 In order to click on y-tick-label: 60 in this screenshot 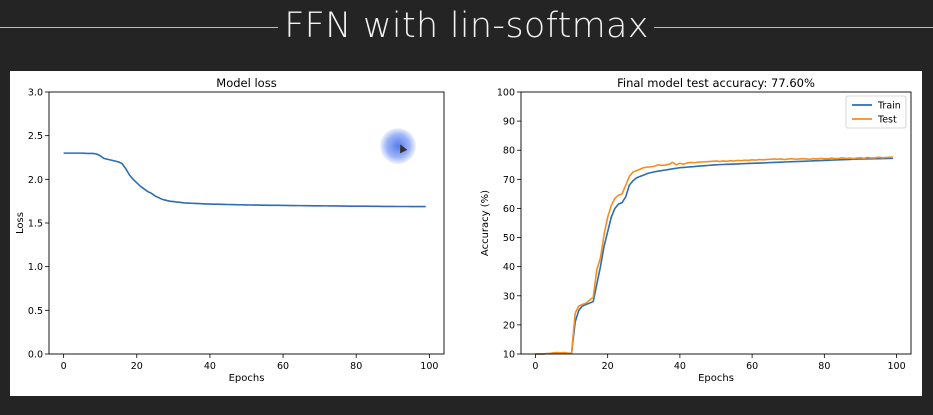, I will do `click(509, 209)`.